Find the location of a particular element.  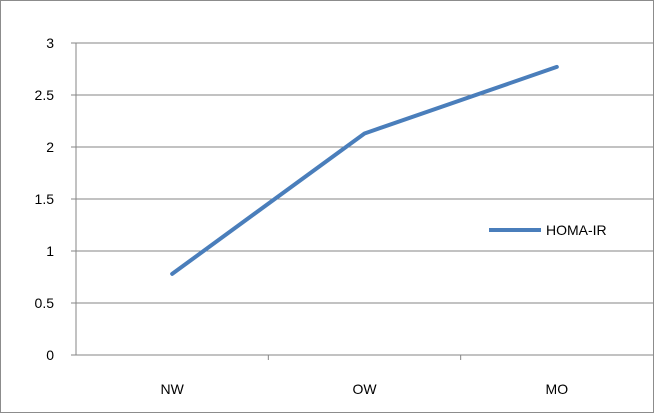

y-tick-labels: 0 0.5 1 1.5 2 2.5 3 is located at coordinates (45, 199).